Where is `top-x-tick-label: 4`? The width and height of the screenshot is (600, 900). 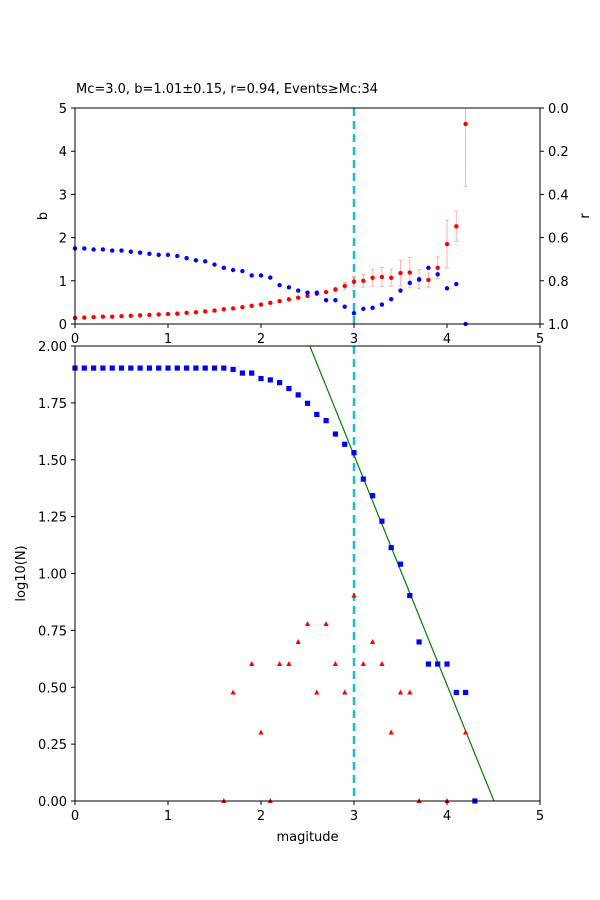
top-x-tick-label: 4 is located at coordinates (447, 339).